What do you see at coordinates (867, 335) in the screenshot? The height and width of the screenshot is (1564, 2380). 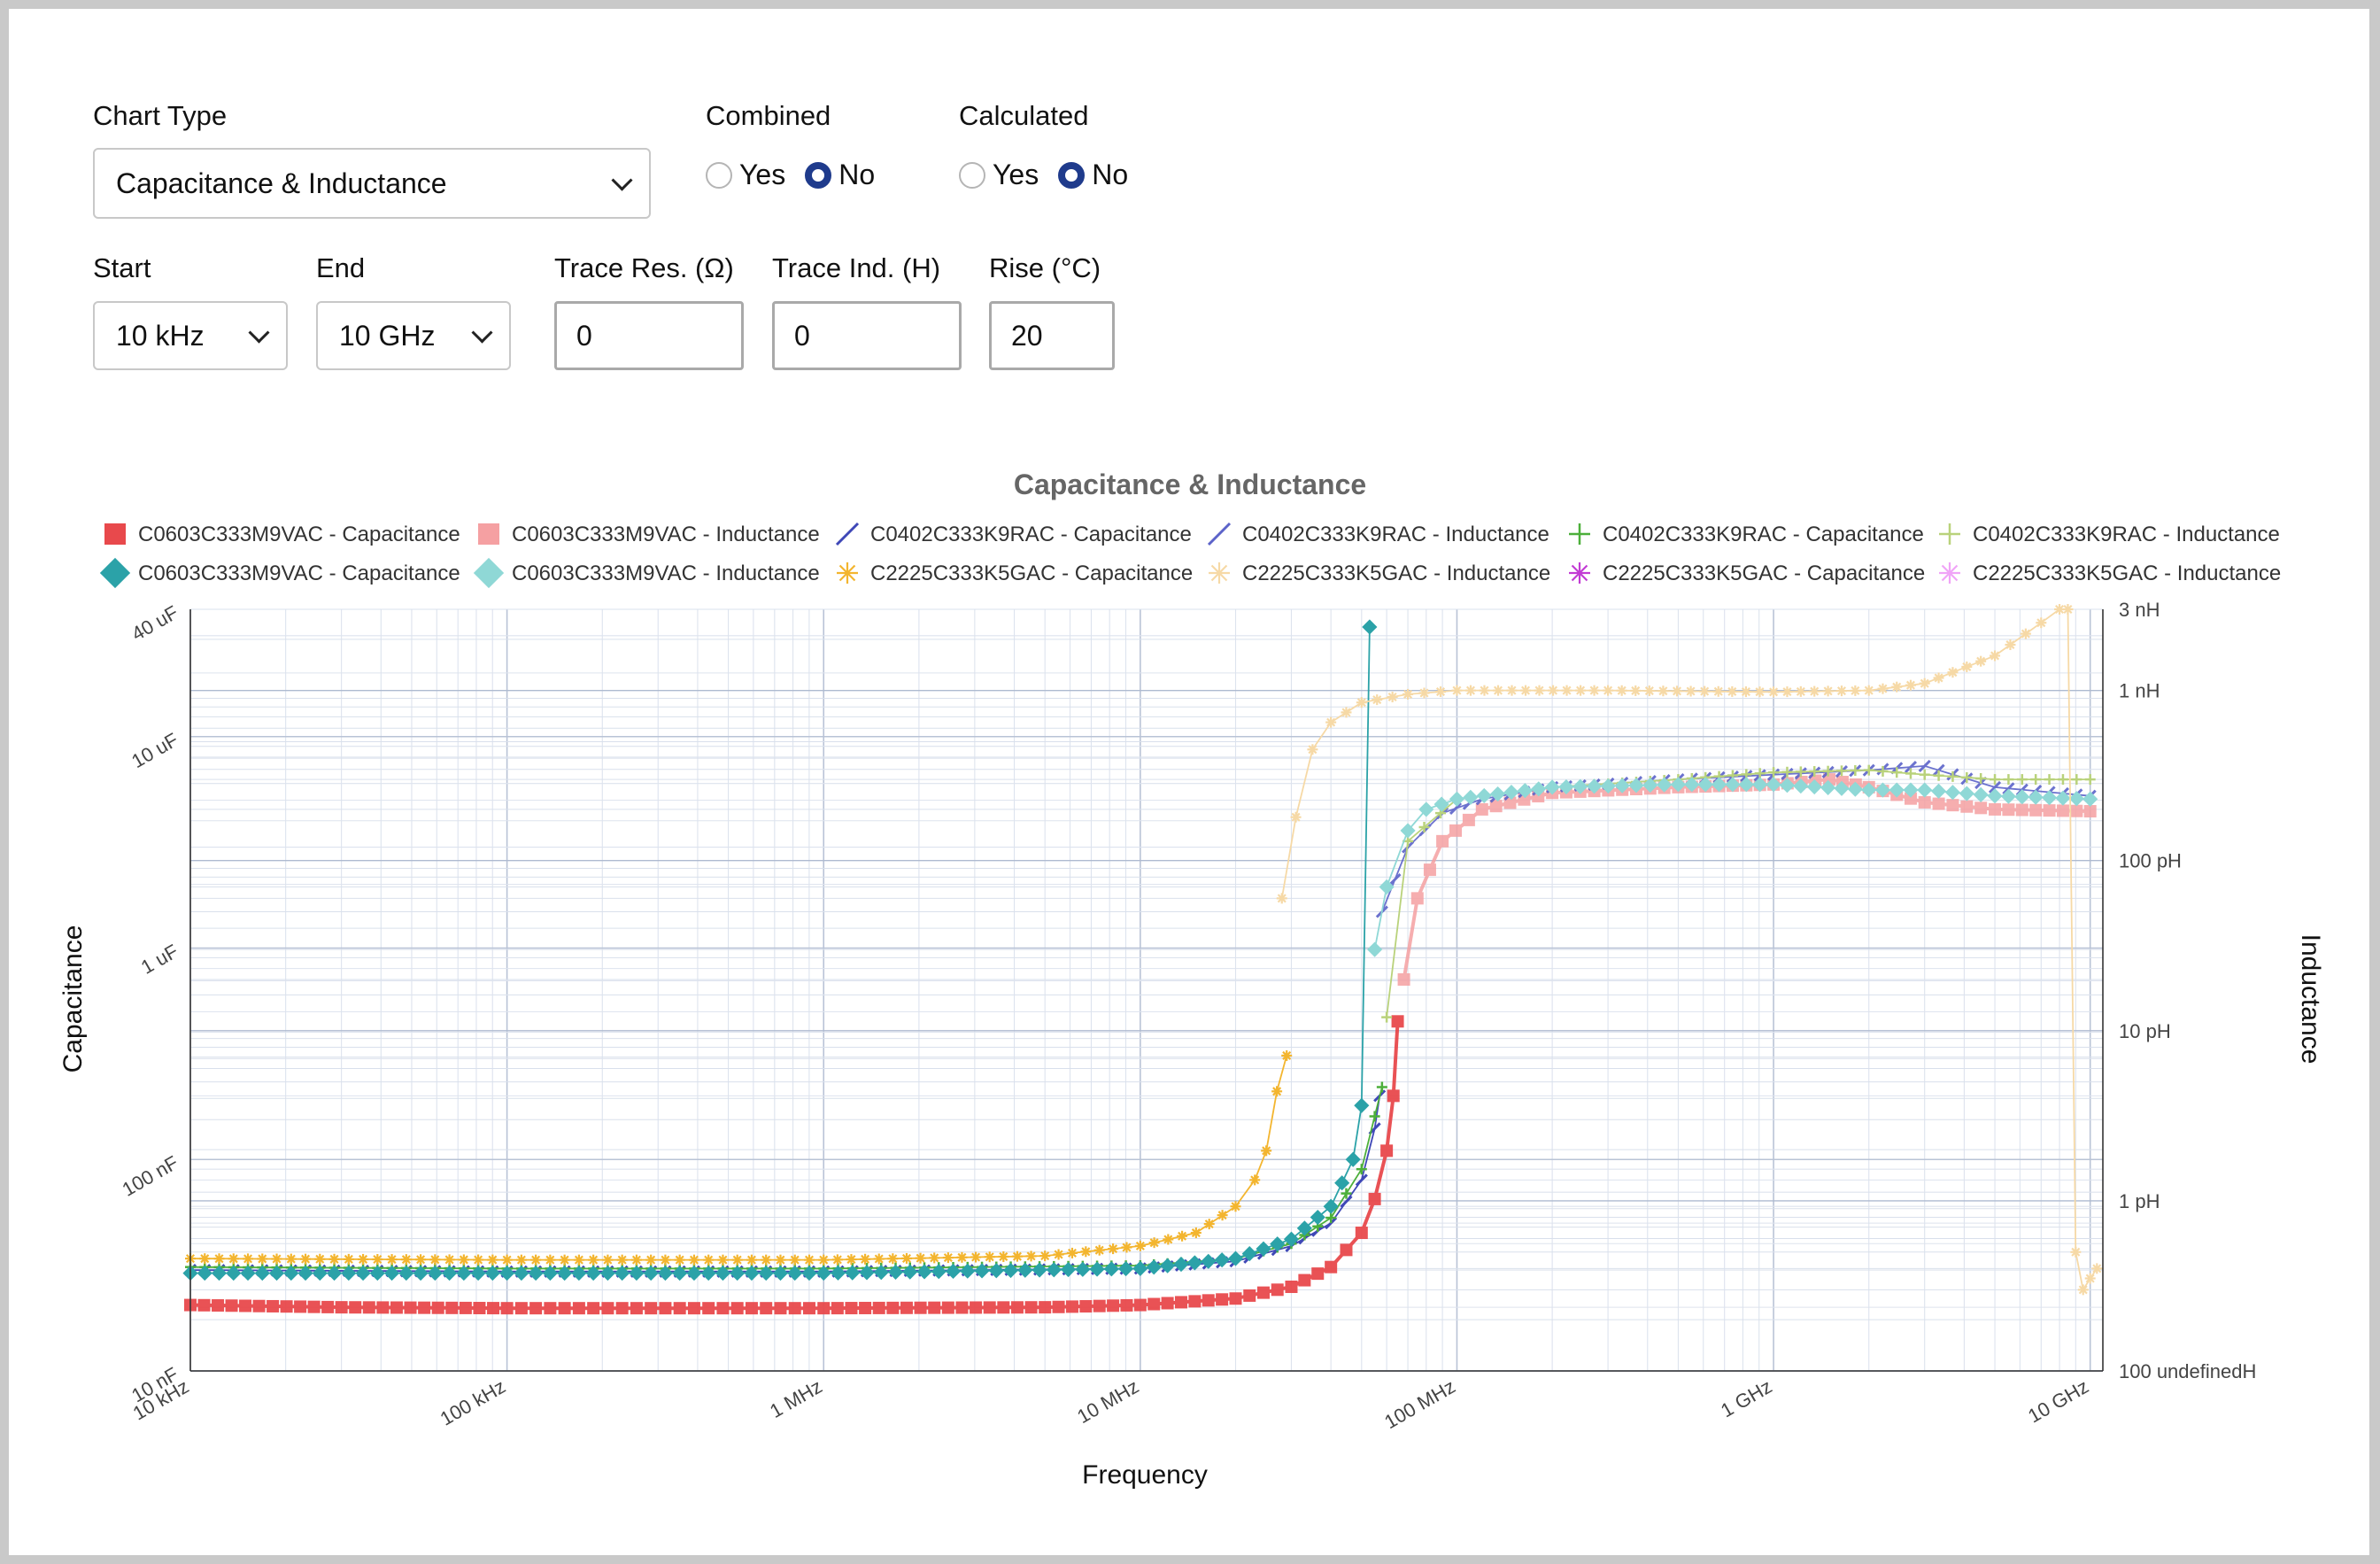 I see `trace-ind-input: 0` at bounding box center [867, 335].